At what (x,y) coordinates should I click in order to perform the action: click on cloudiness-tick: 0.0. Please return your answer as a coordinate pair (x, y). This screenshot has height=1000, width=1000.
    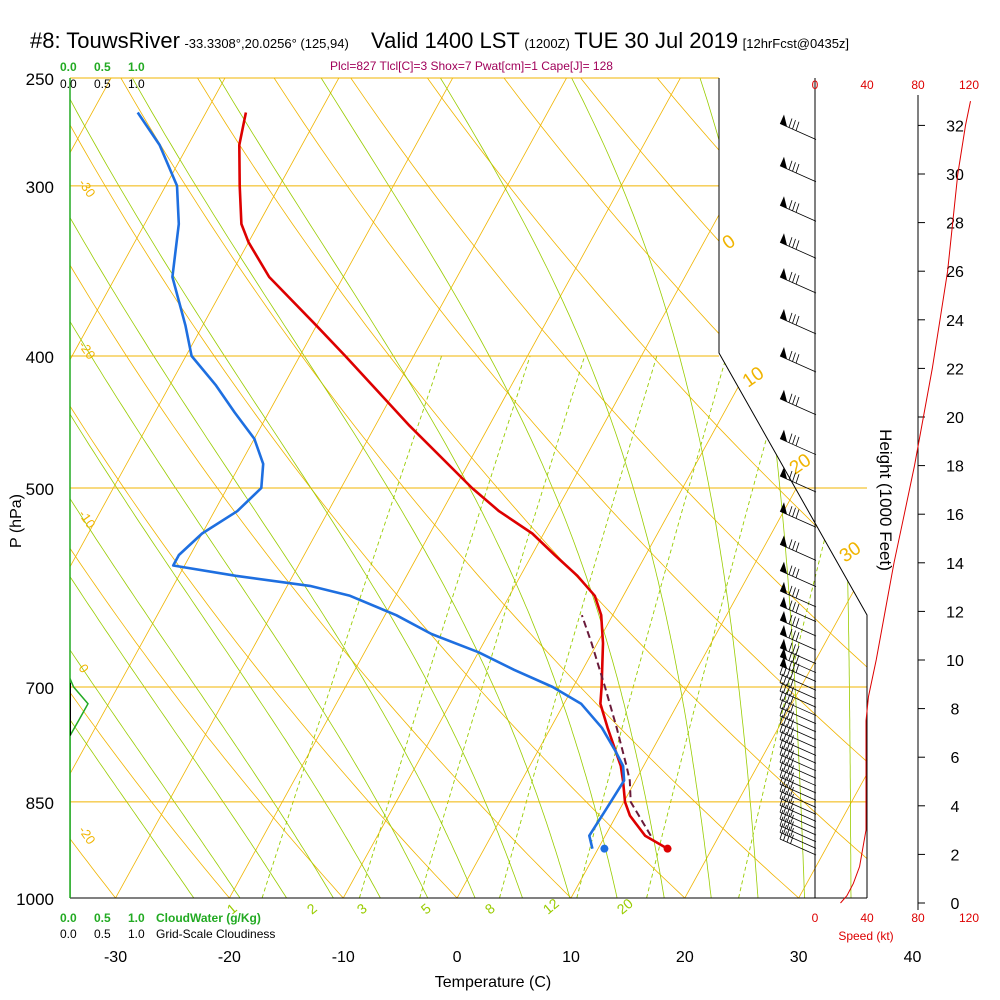
    Looking at the image, I should click on (68, 934).